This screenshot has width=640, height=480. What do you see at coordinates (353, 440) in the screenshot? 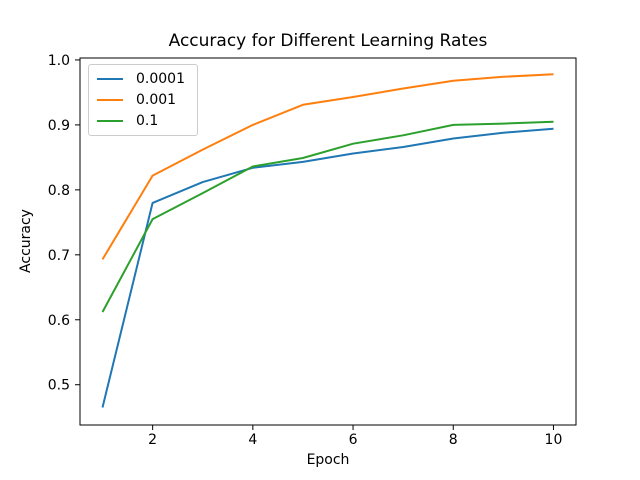
I see `x-tick-label: 6` at bounding box center [353, 440].